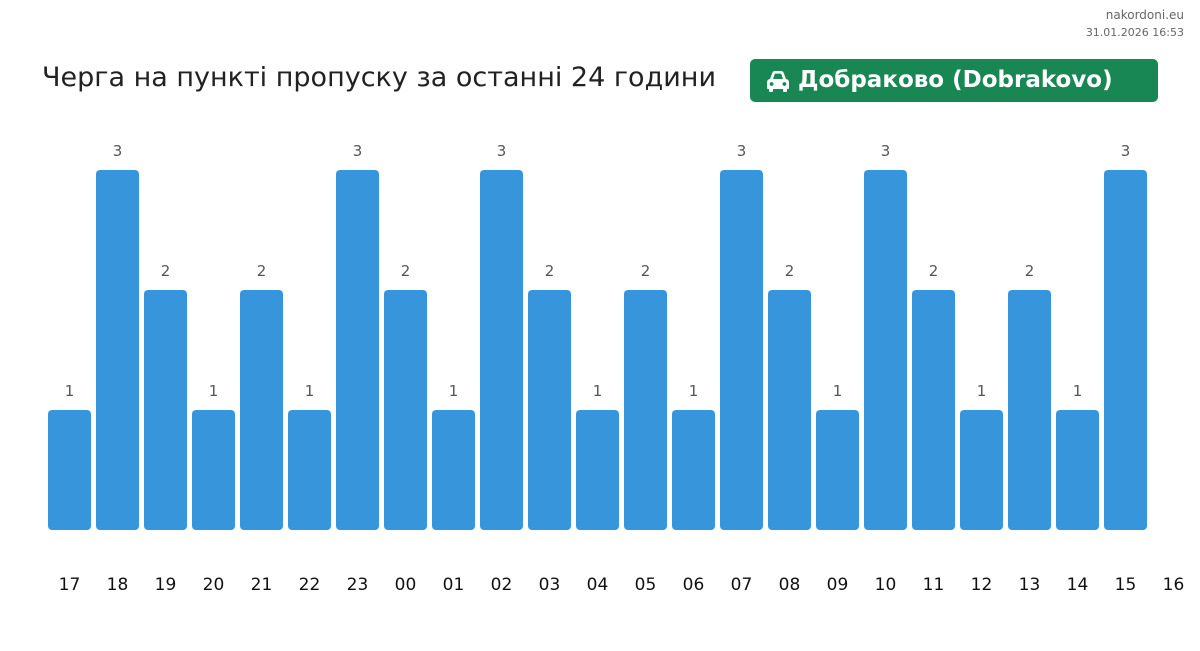 The image size is (1200, 651). I want to click on x-tick-label: 00, so click(406, 585).